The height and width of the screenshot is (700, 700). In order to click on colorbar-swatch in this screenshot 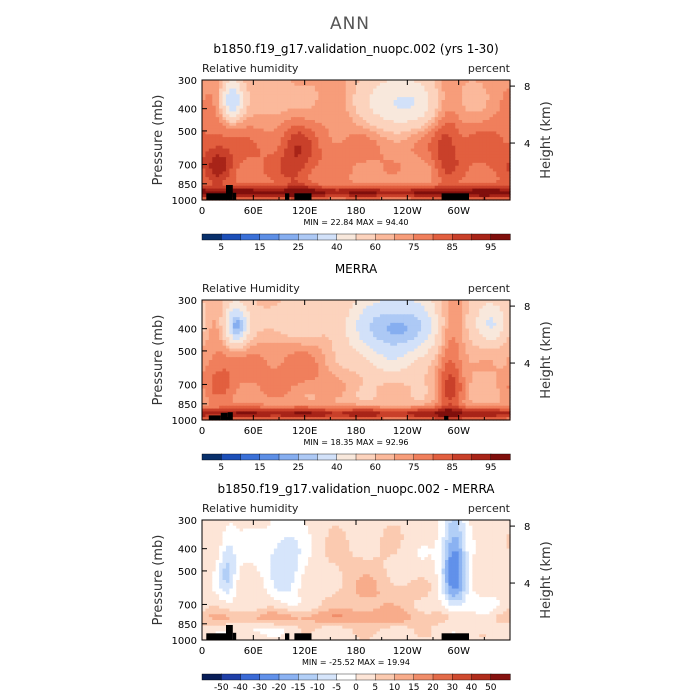, I will do `click(250, 237)`.